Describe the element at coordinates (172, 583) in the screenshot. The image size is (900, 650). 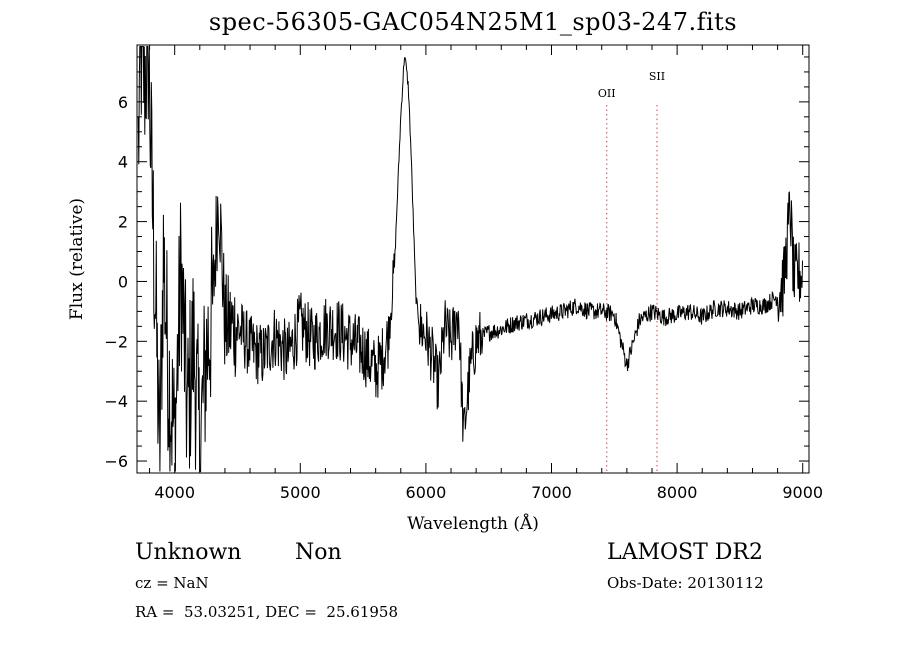
I see `redshift-label: cz = NaN` at that location.